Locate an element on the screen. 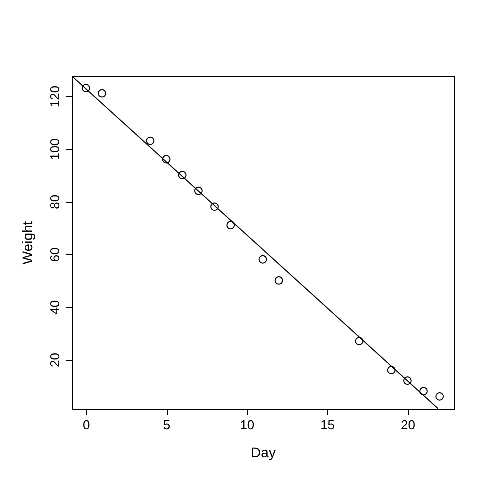 This screenshot has height=503, width=503. x-tick-label: 20 is located at coordinates (408, 425).